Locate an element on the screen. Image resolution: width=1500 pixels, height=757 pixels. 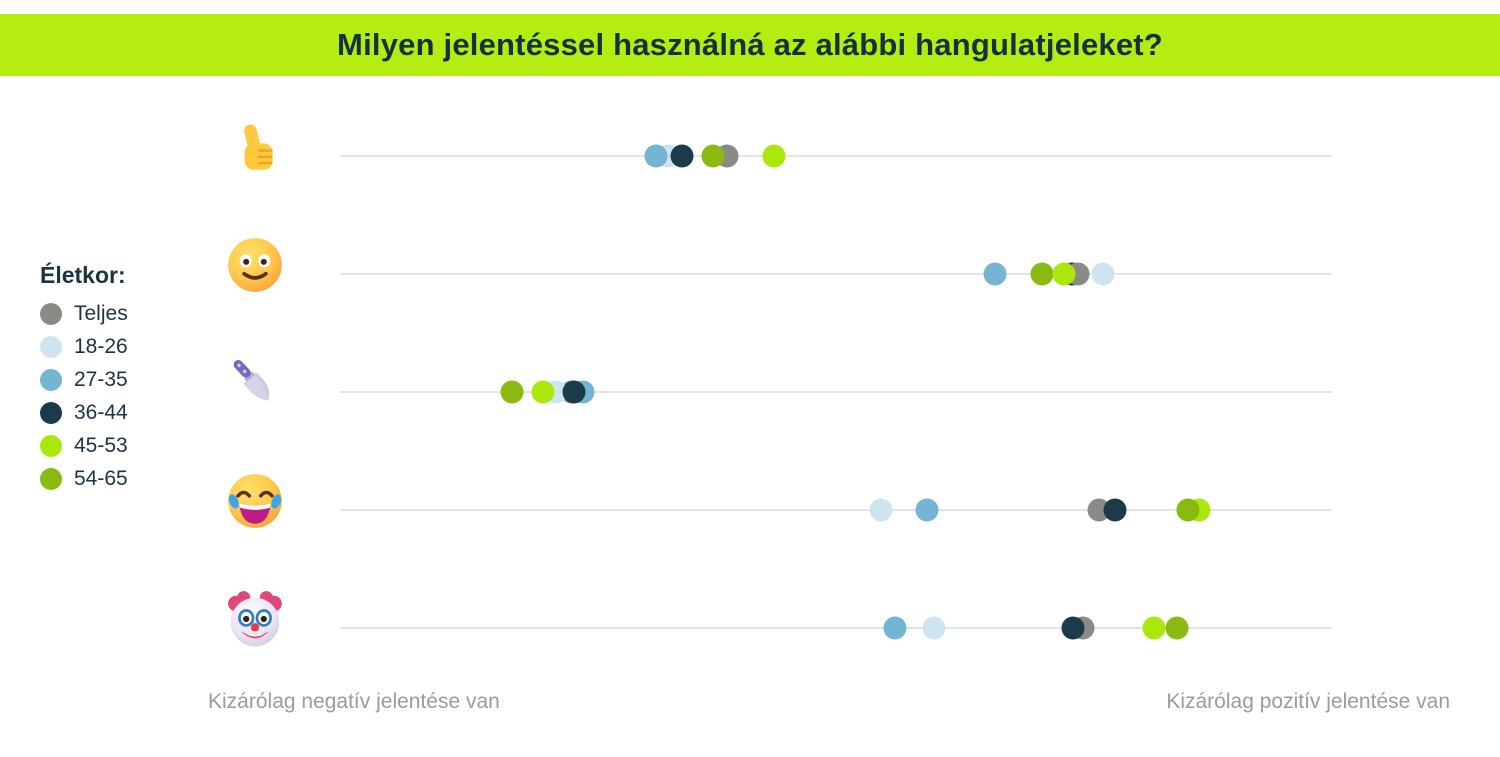
legend-item-Teljes: Teljes is located at coordinates (84, 314).